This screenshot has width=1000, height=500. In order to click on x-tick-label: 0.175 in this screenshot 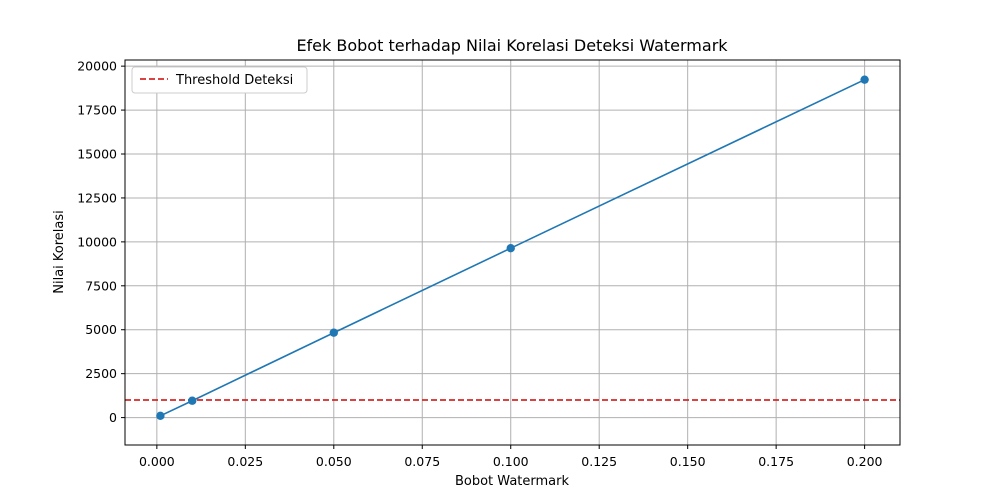, I will do `click(776, 461)`.